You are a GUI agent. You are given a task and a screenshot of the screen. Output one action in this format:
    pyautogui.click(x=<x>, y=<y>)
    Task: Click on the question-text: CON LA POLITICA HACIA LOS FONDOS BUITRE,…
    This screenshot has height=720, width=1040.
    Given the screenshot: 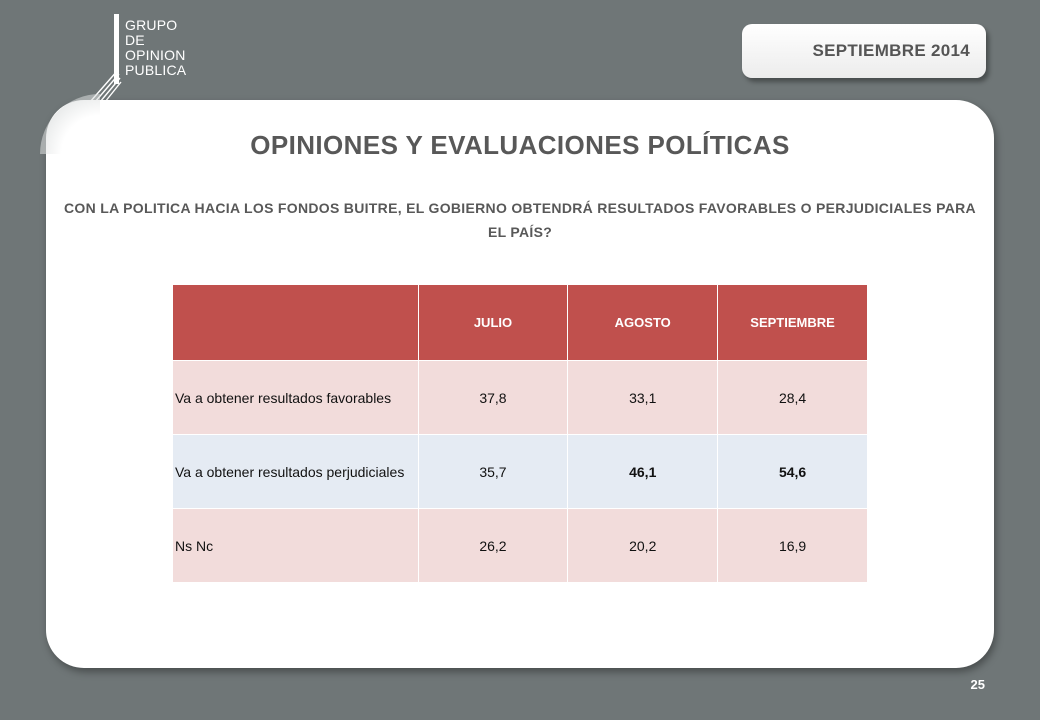 What is the action you would take?
    pyautogui.click(x=520, y=220)
    